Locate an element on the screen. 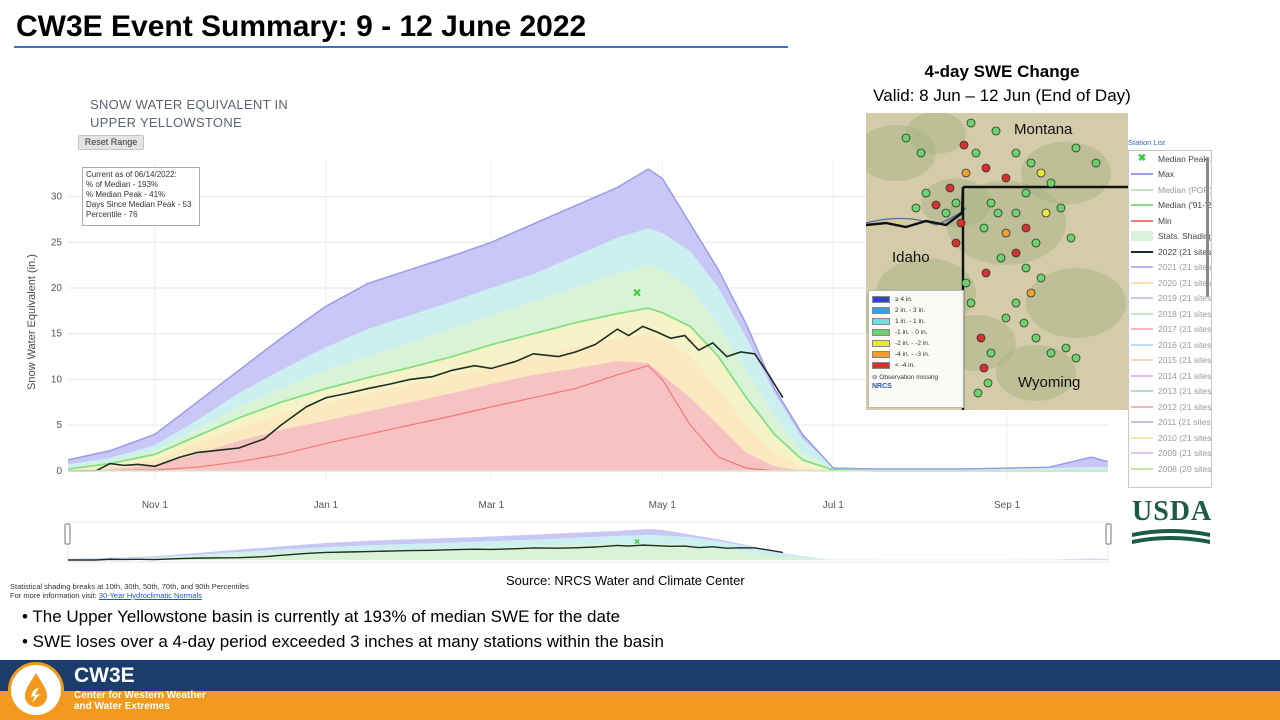 The width and height of the screenshot is (1280, 720). station-list-item: 2016 (21 sites) is located at coordinates (1170, 345).